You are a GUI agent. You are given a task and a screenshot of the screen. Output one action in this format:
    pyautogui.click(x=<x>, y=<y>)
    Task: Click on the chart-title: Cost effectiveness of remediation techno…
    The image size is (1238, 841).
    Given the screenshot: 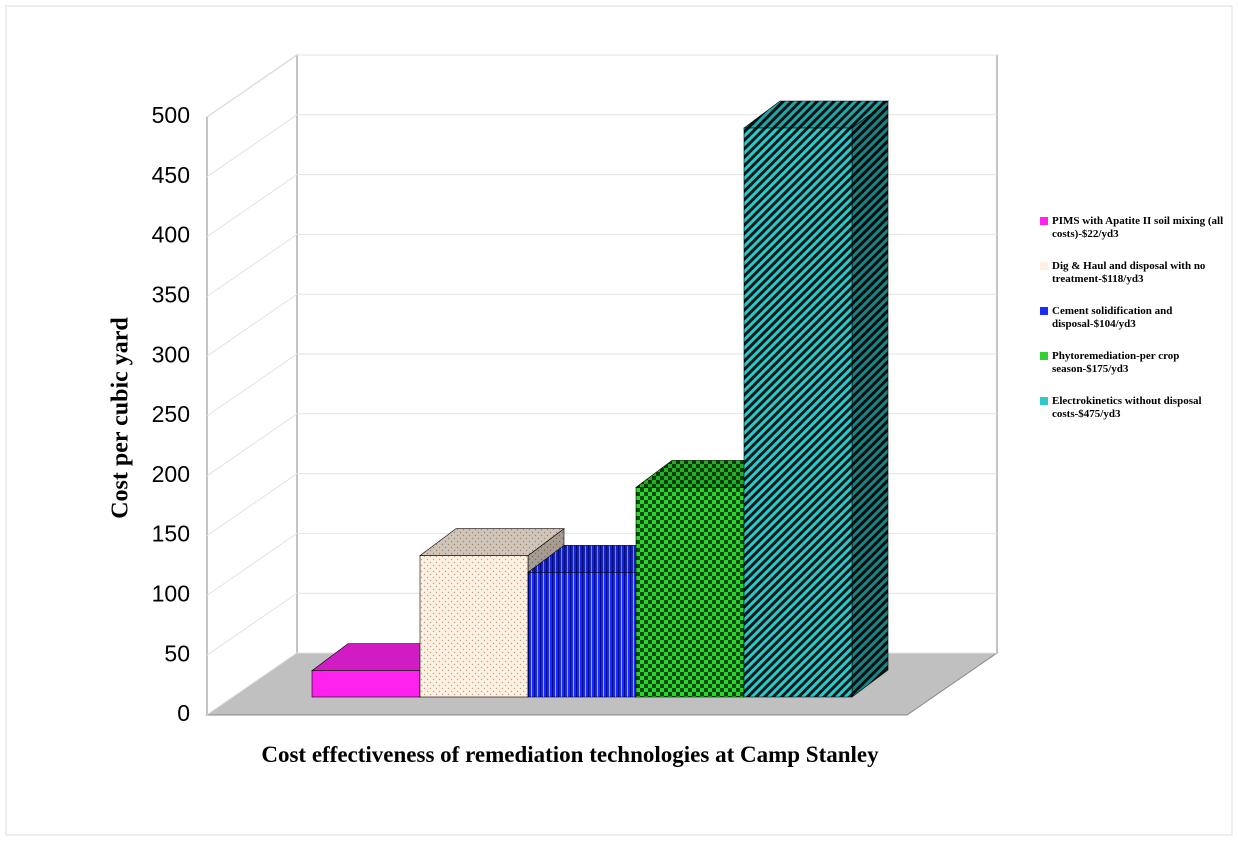 What is the action you would take?
    pyautogui.click(x=570, y=754)
    